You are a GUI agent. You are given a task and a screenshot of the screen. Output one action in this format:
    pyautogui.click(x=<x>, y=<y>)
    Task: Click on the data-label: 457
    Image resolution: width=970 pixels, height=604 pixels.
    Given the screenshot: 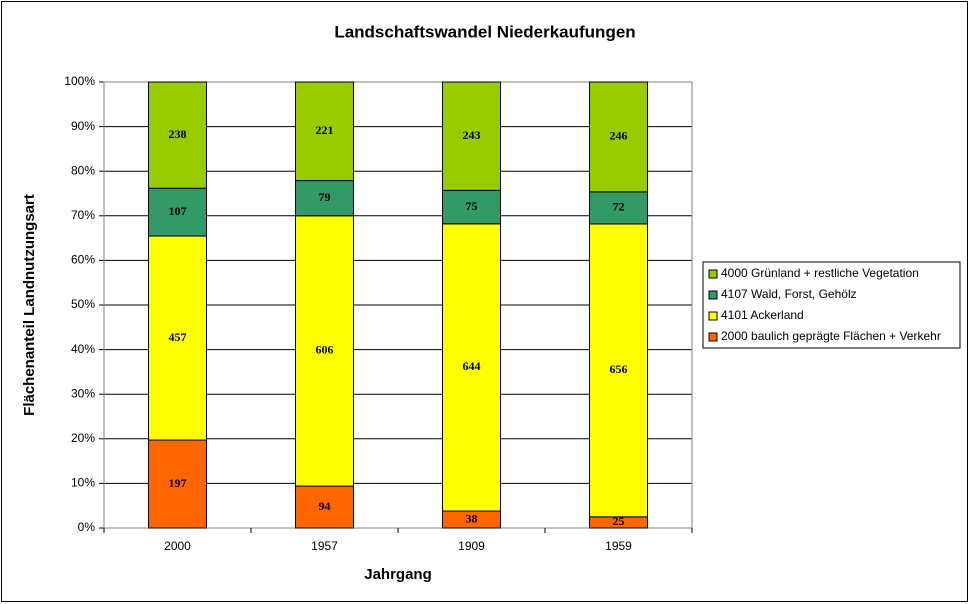 What is the action you would take?
    pyautogui.click(x=178, y=337)
    